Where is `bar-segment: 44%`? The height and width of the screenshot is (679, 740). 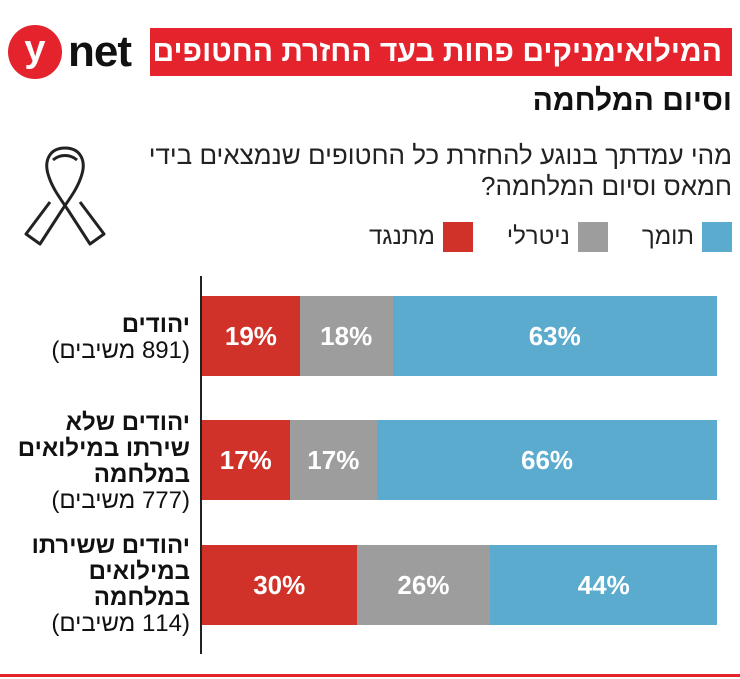 bar-segment: 44% is located at coordinates (603, 585).